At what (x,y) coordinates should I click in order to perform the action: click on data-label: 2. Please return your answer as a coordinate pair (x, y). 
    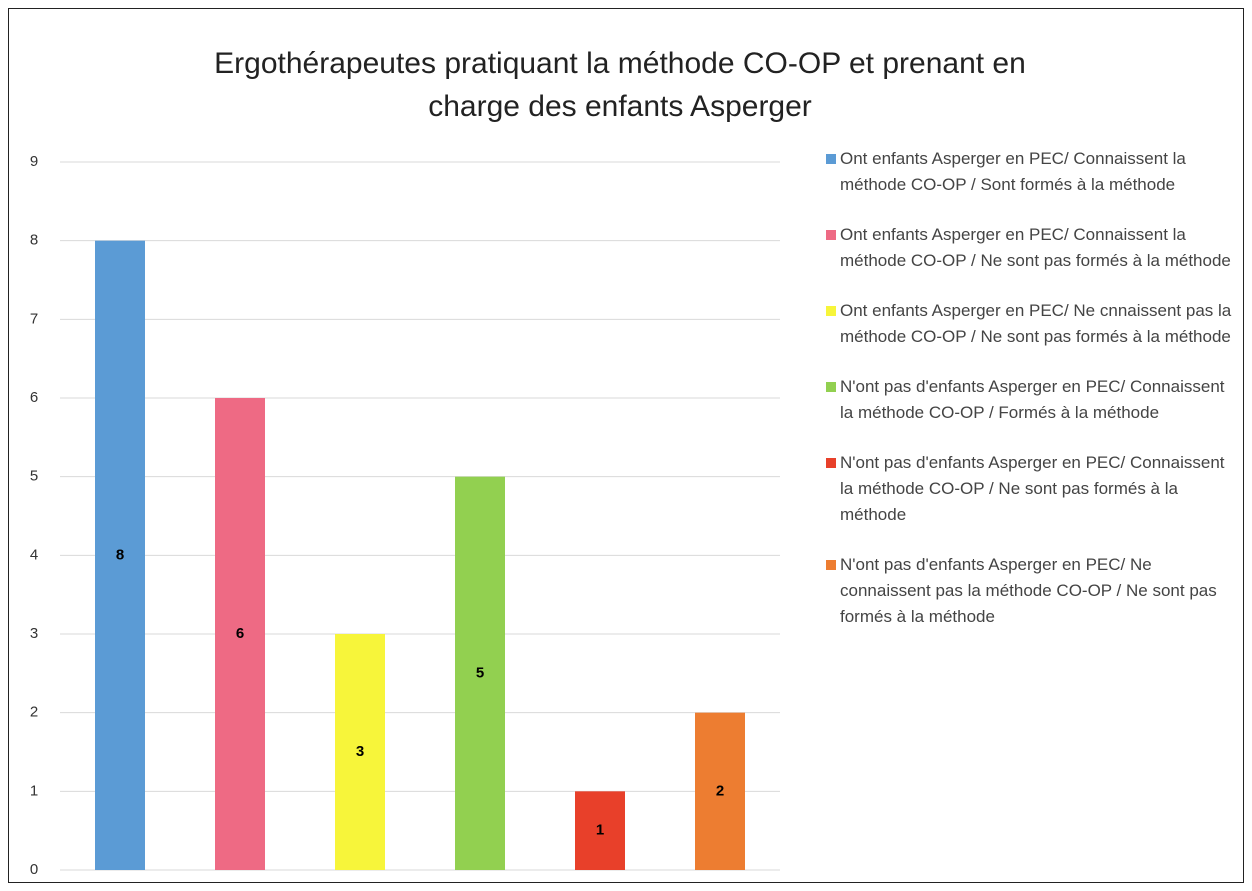
    Looking at the image, I should click on (720, 790).